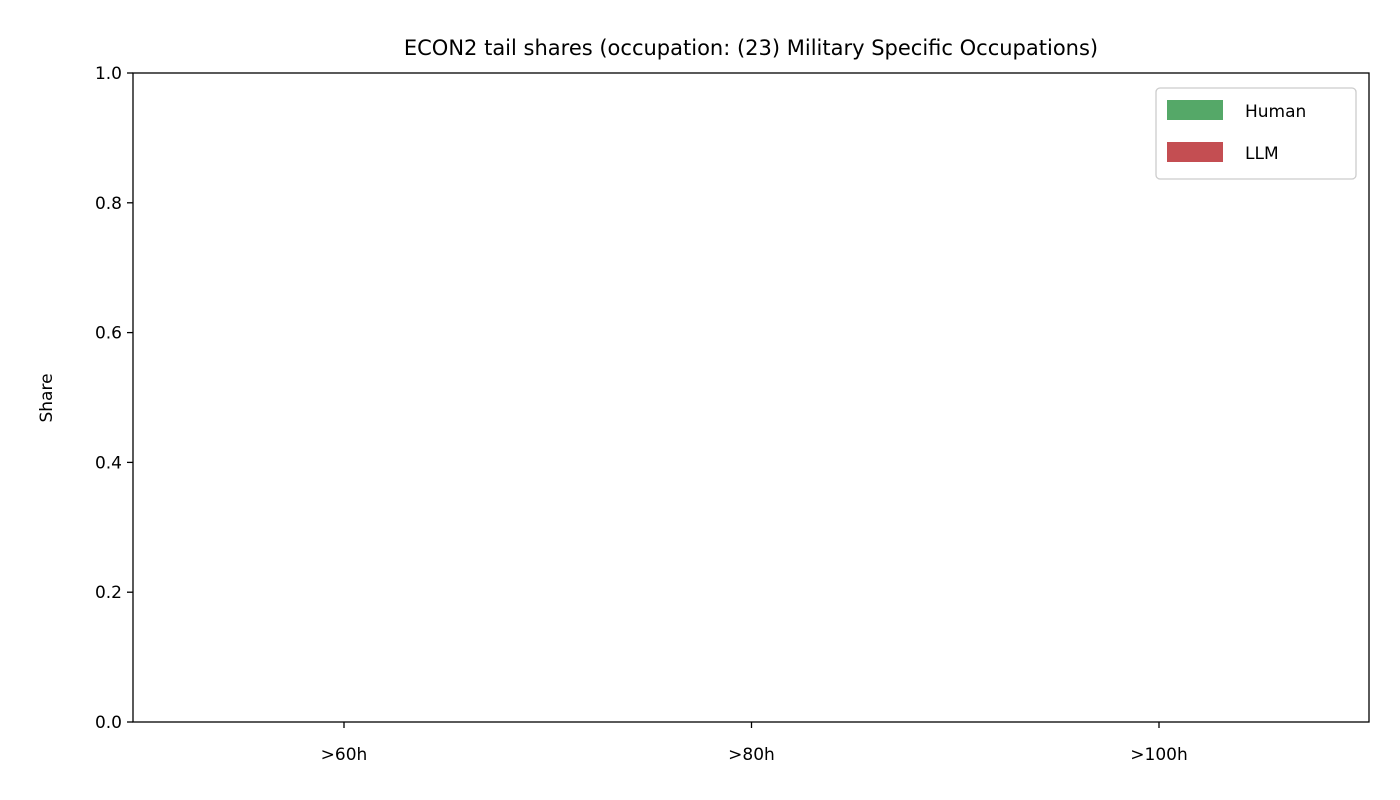 The width and height of the screenshot is (1400, 800). Describe the element at coordinates (108, 463) in the screenshot. I see `y-tick-label: 0.4` at that location.